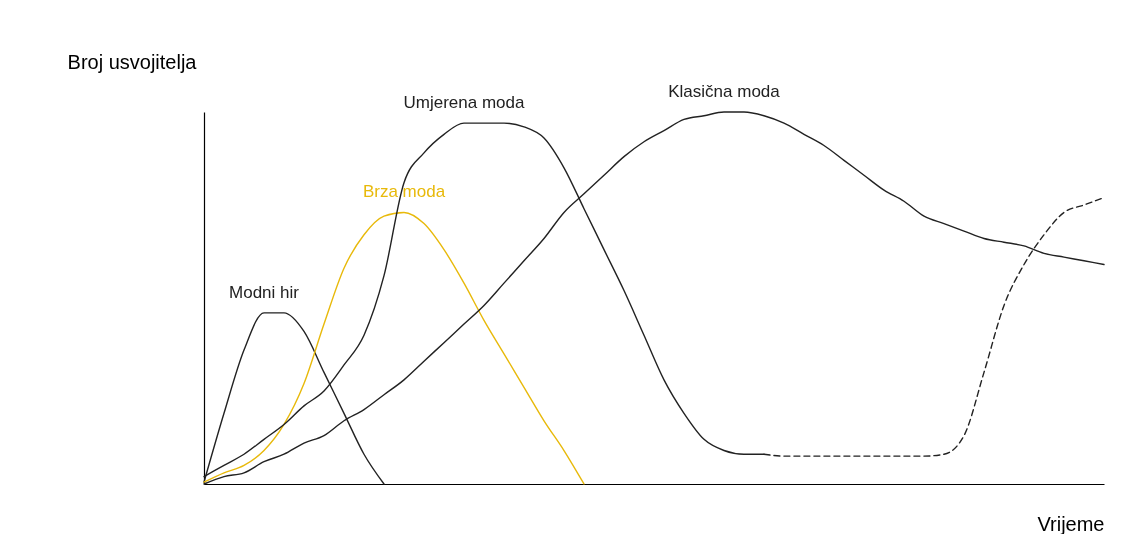 The image size is (1132, 537). I want to click on series-label: Umjerena moda, so click(464, 103).